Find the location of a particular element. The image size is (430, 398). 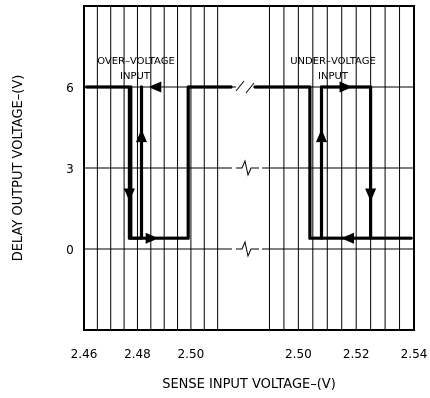

xtick-label: 2.52 is located at coordinates (356, 354).